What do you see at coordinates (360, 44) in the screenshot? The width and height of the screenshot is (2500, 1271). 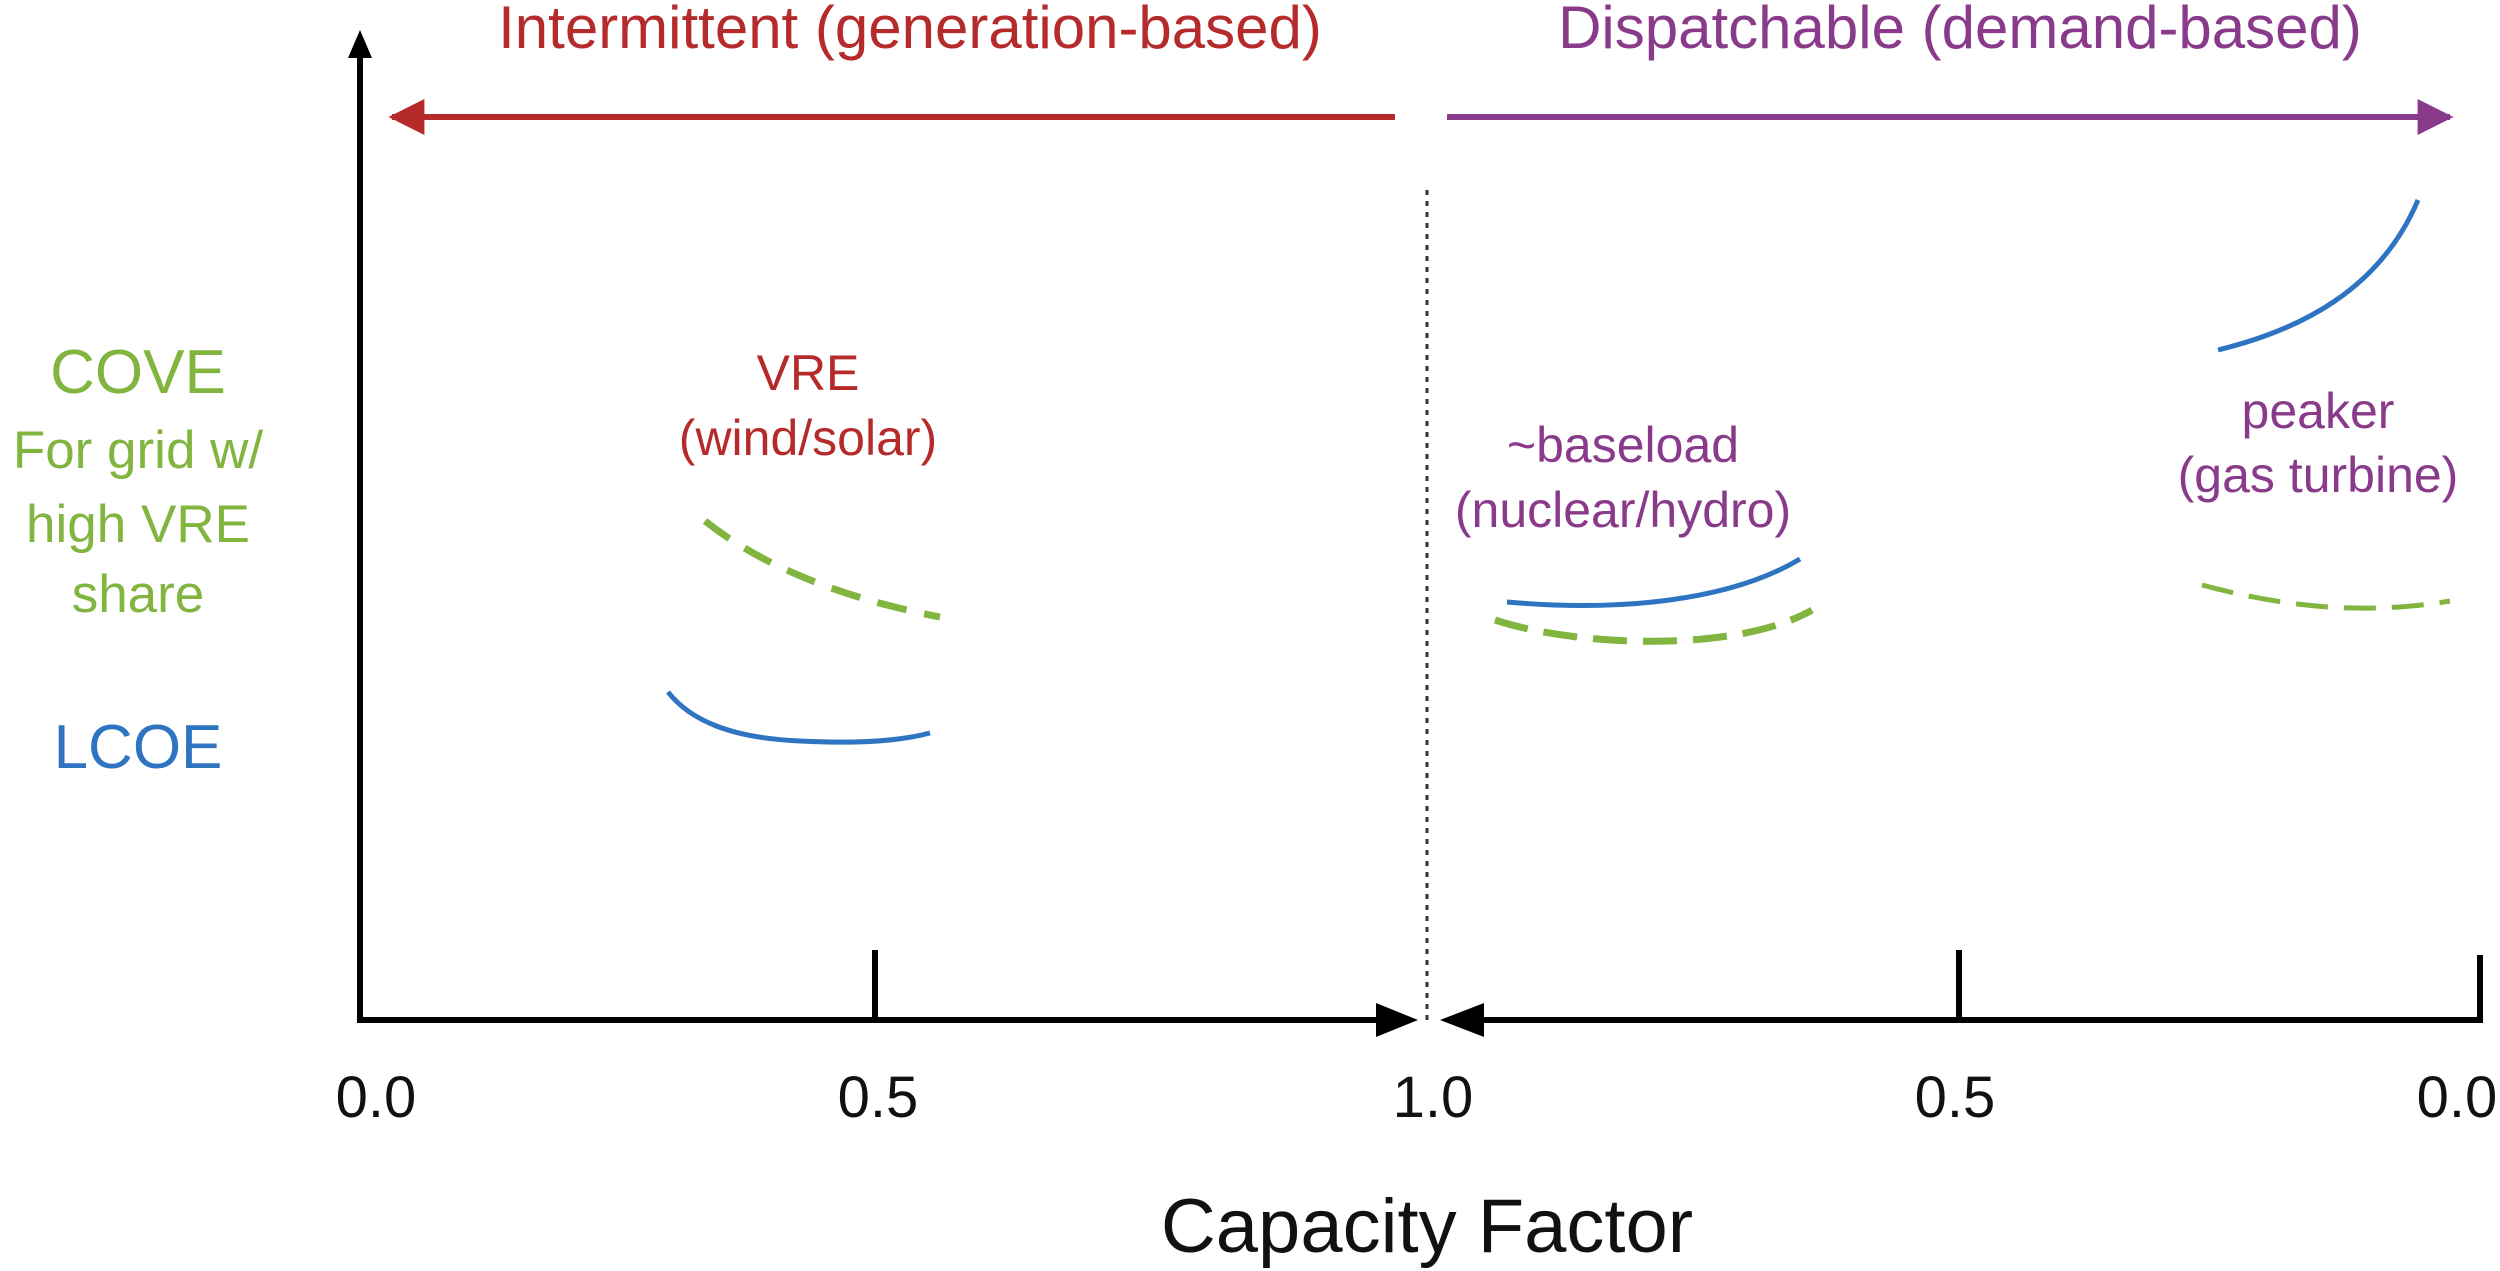 I see `y-axis-arrowhead` at bounding box center [360, 44].